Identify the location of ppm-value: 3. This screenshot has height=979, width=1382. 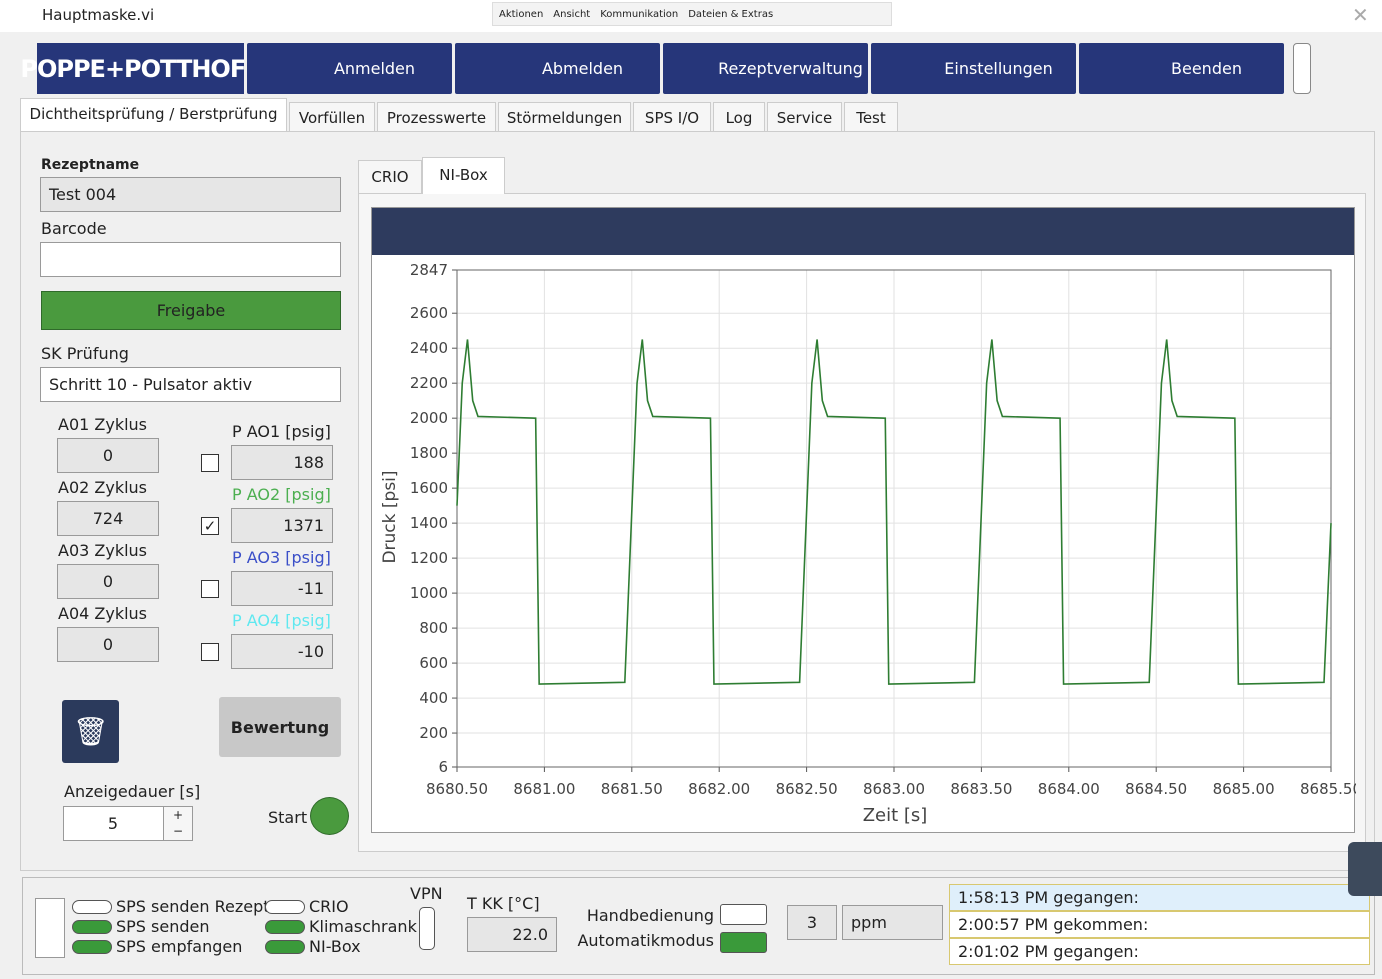
(812, 922).